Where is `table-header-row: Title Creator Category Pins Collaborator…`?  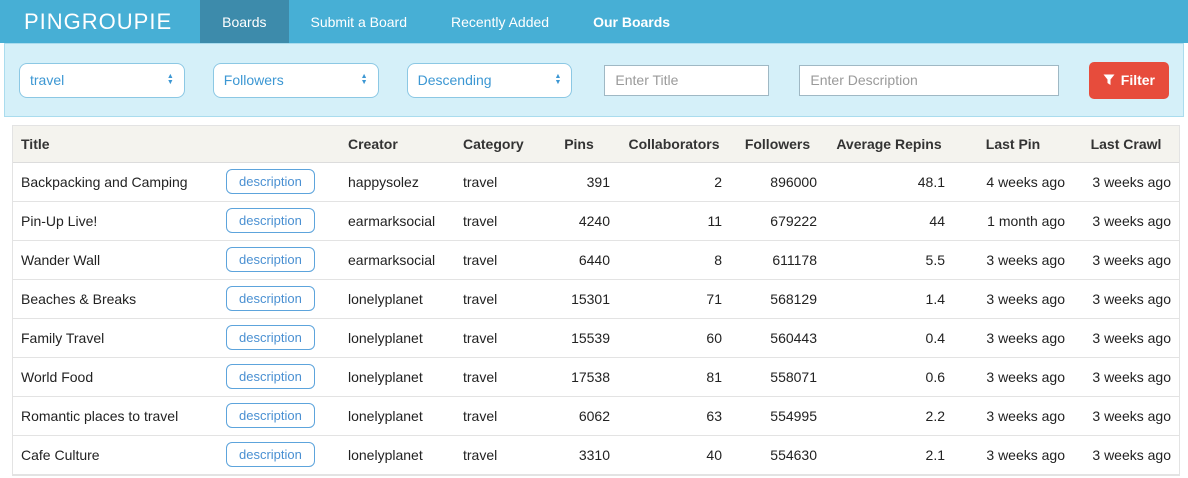
table-header-row: Title Creator Category Pins Collaborator… is located at coordinates (596, 144).